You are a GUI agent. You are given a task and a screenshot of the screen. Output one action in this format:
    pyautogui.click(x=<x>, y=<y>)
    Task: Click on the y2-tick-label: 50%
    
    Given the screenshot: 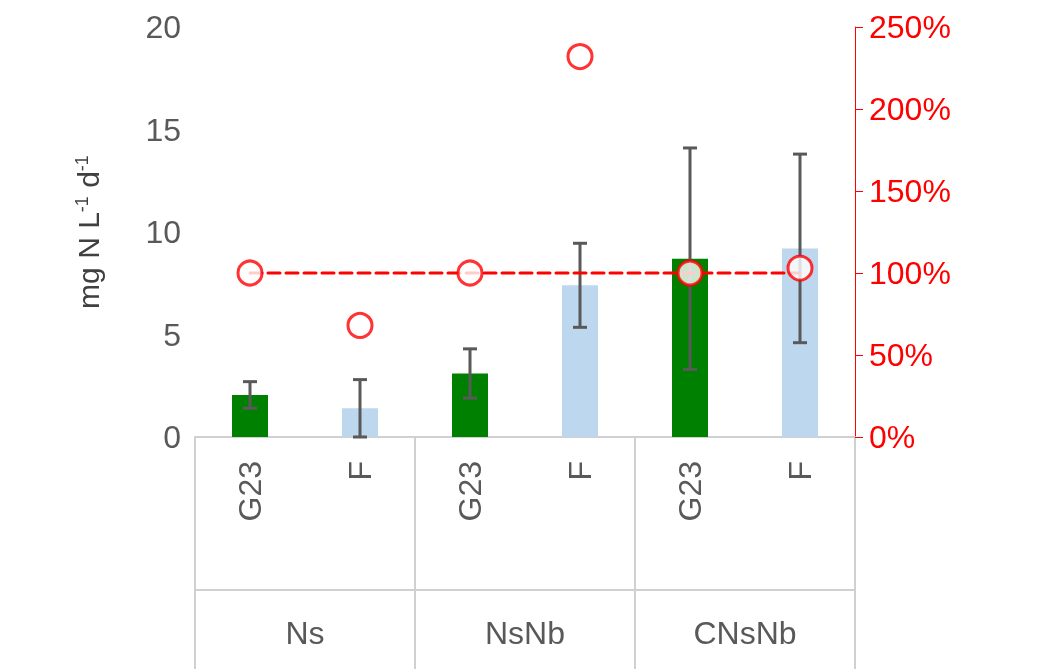 What is the action you would take?
    pyautogui.click(x=901, y=355)
    